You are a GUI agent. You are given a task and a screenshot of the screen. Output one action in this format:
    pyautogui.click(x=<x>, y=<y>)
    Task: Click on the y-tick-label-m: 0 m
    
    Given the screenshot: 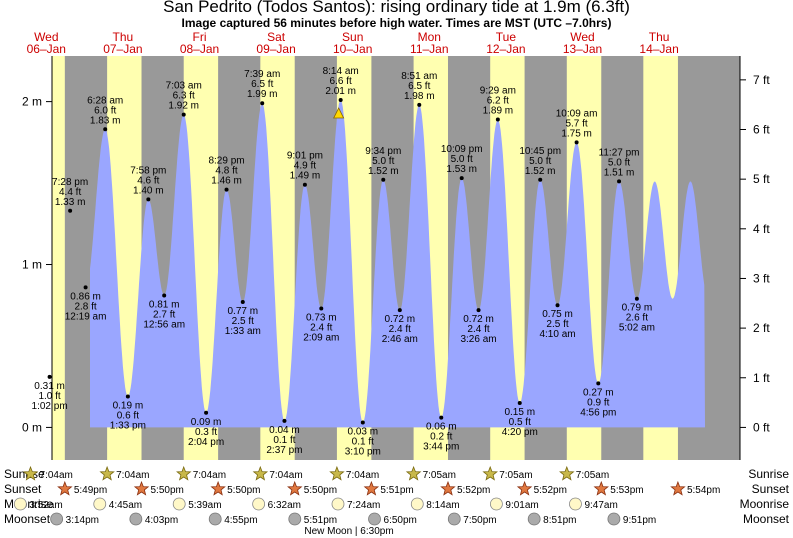 What is the action you would take?
    pyautogui.click(x=32, y=427)
    